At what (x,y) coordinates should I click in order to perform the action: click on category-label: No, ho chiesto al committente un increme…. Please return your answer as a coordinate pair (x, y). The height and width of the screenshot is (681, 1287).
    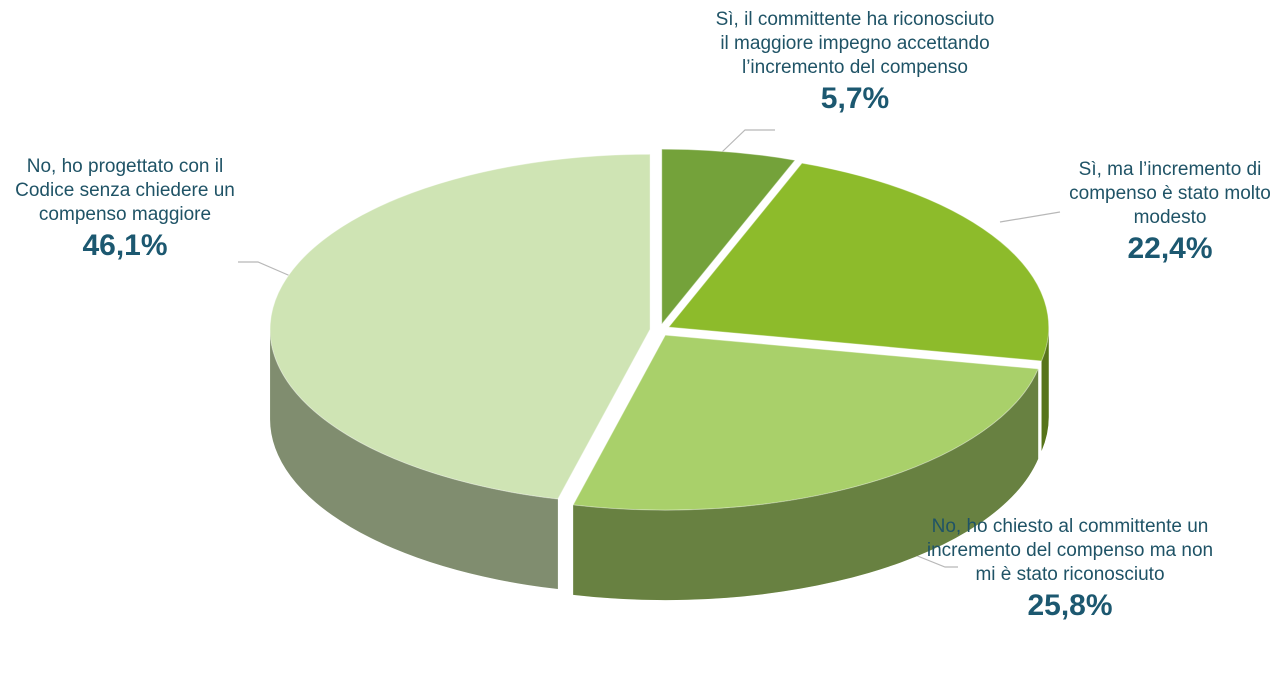
    Looking at the image, I should click on (1070, 550).